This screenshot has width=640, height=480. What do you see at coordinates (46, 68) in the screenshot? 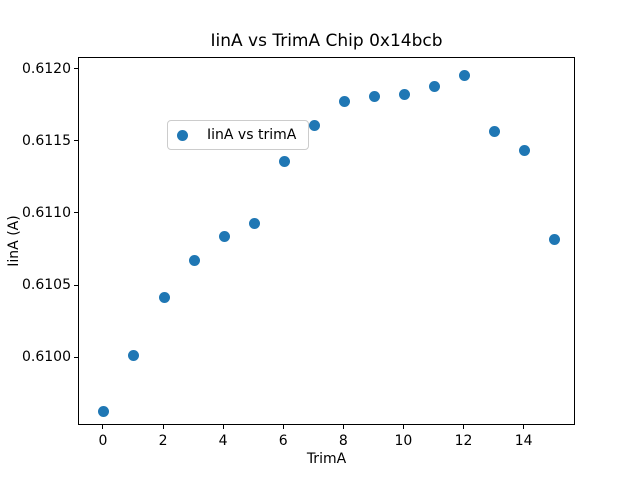
I see `y-tick-label: 0.6120` at bounding box center [46, 68].